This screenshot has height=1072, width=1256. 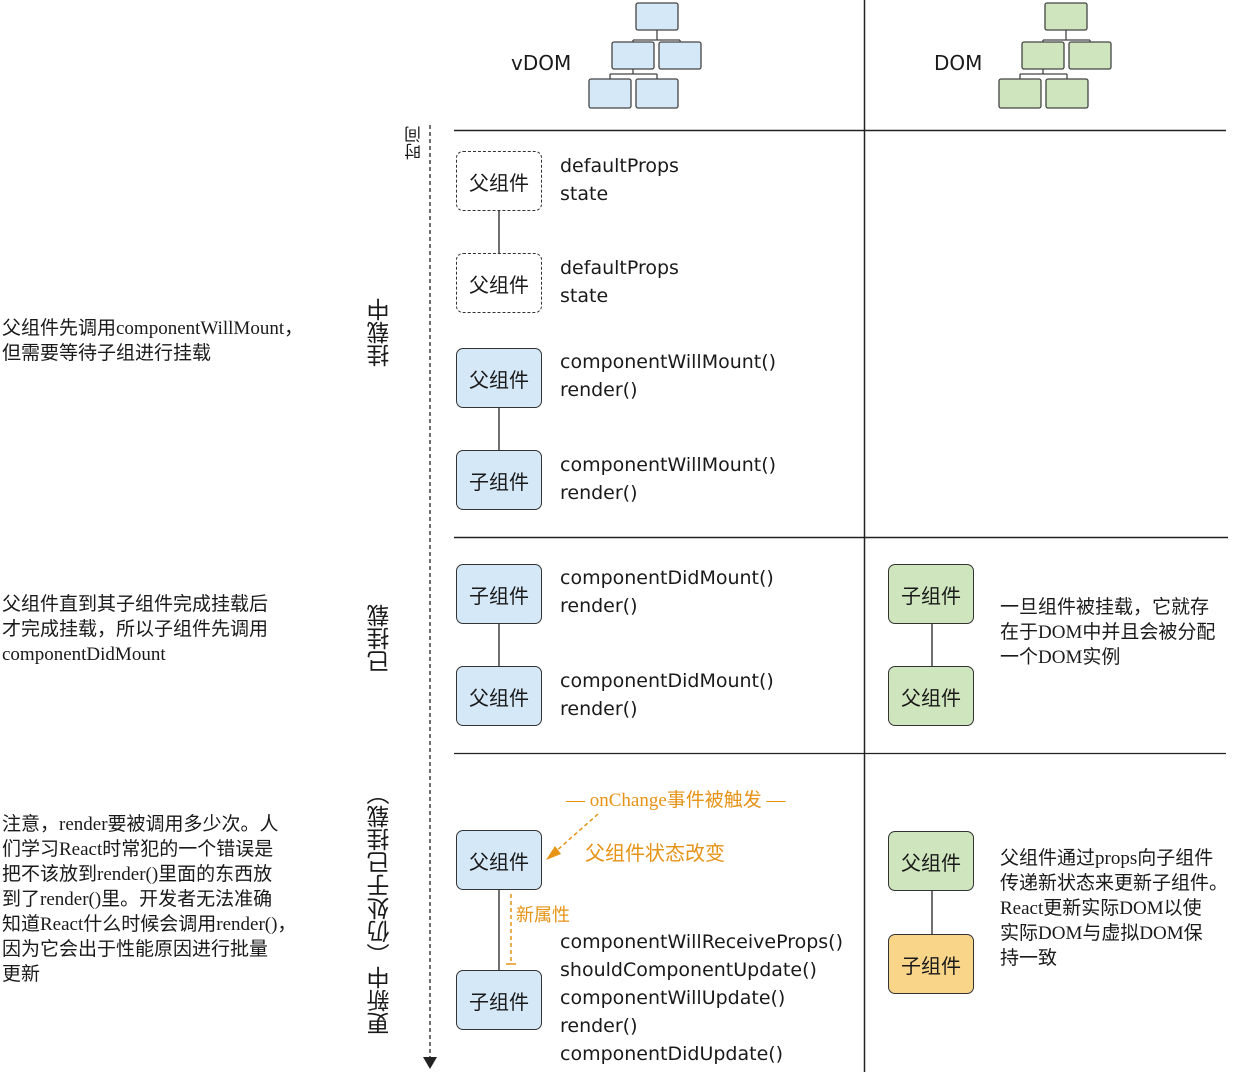 I want to click on dom-note-mounted: 一旦组件被挂载，它就存 在于DOM中并且会被分配 一个DOM实例, so click(x=1108, y=632).